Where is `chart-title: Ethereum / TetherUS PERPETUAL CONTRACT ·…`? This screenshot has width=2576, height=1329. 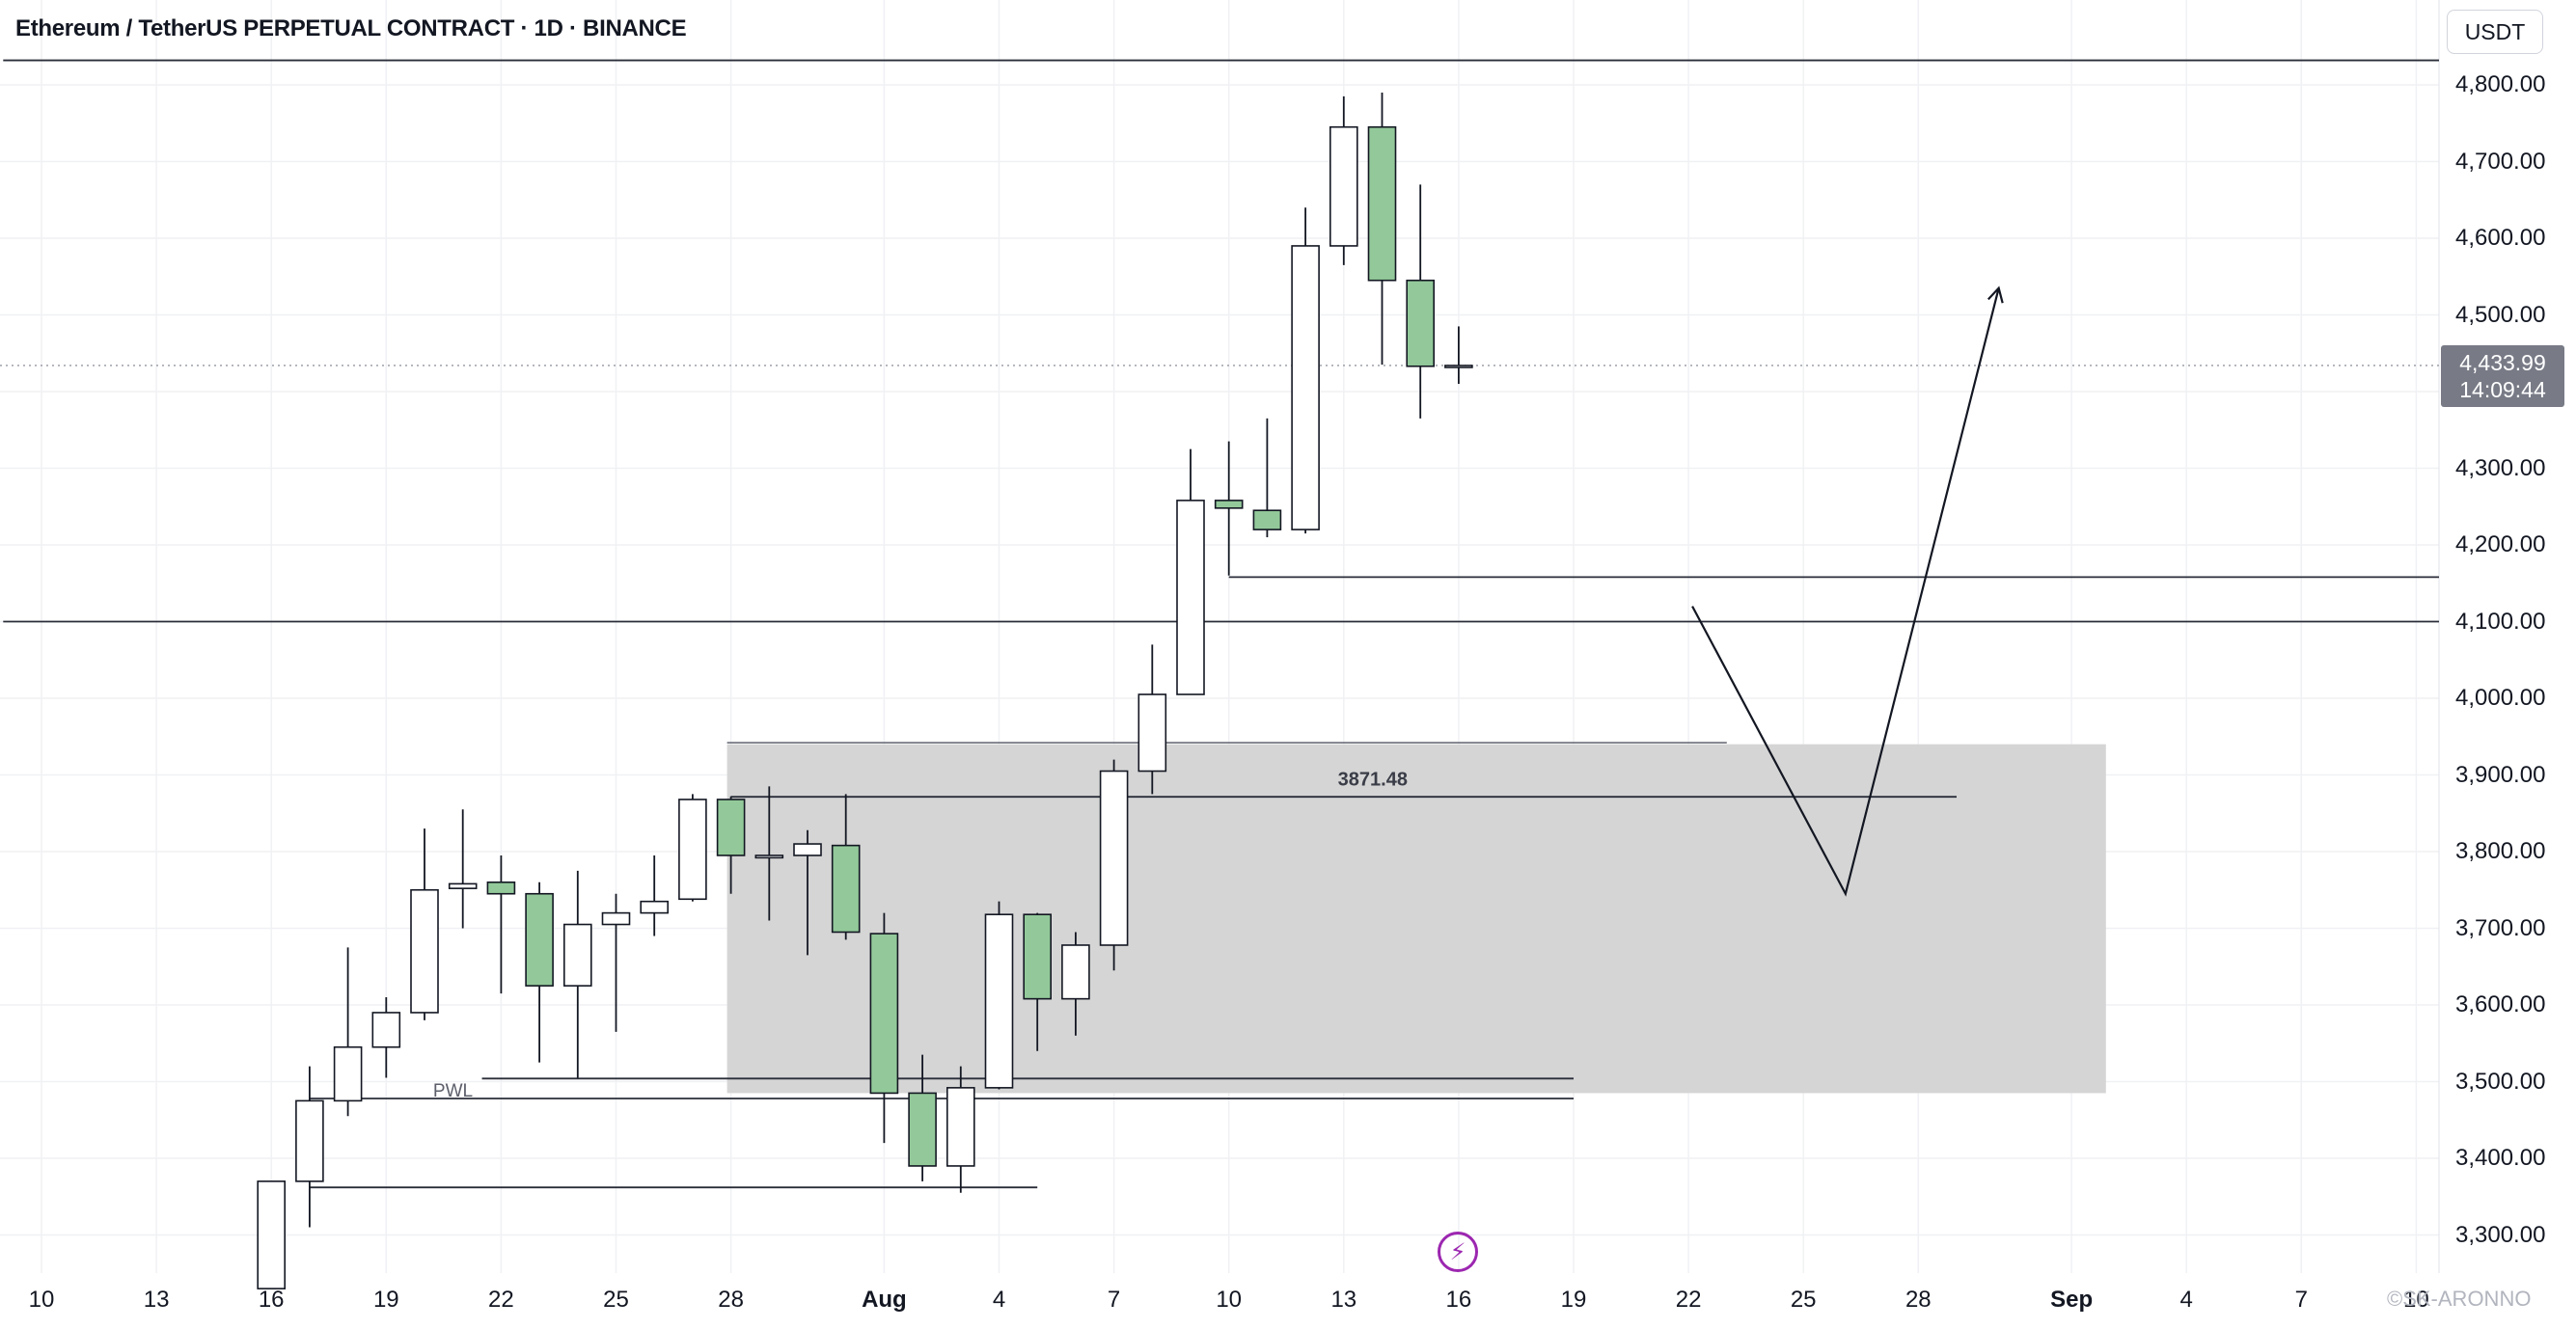
chart-title: Ethereum / TetherUS PERPETUAL CONTRACT ·… is located at coordinates (351, 28).